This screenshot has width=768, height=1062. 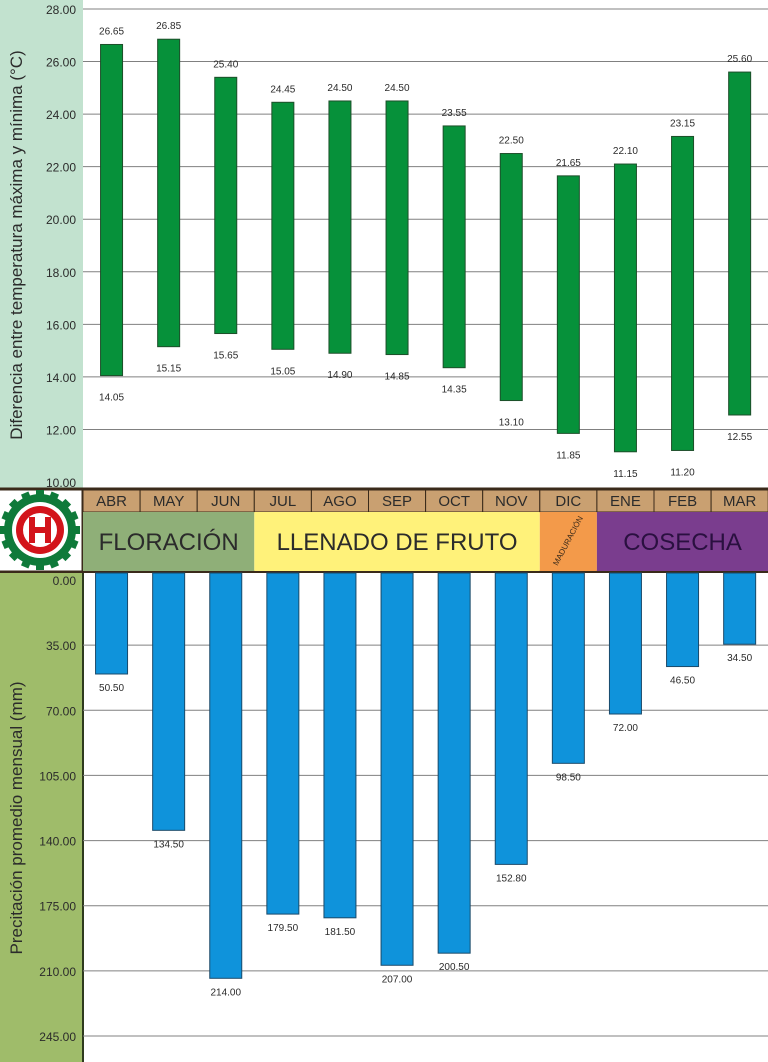 What do you see at coordinates (568, 501) in the screenshot?
I see `month-label: DIC` at bounding box center [568, 501].